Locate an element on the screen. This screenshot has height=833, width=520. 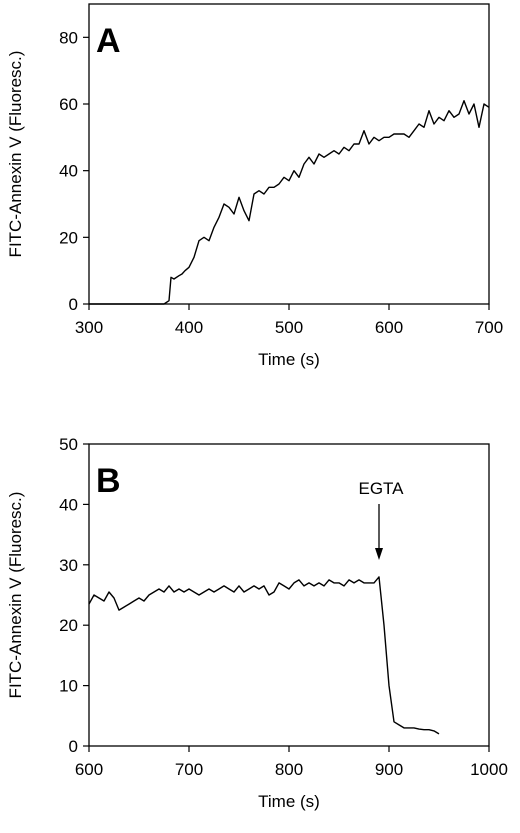
panel-b-y-tick-label: 10 is located at coordinates (68, 686).